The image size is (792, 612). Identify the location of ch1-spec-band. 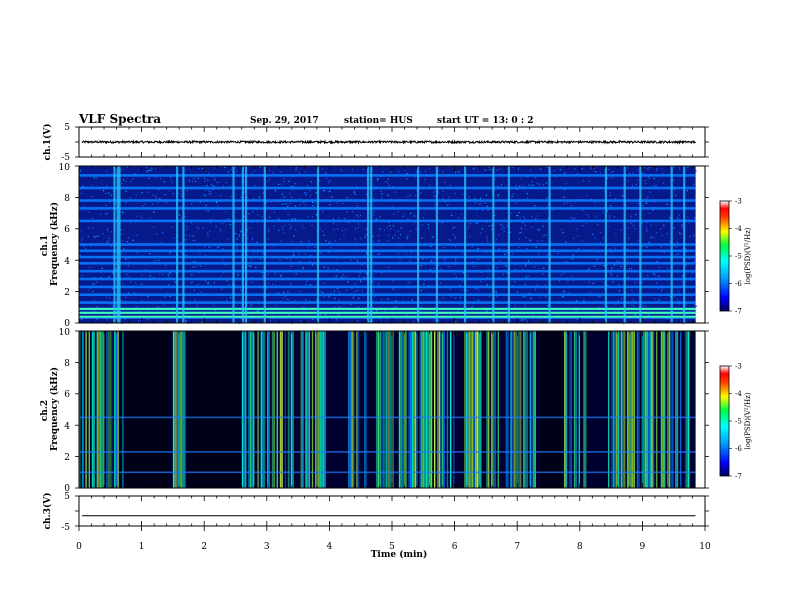
(387, 263).